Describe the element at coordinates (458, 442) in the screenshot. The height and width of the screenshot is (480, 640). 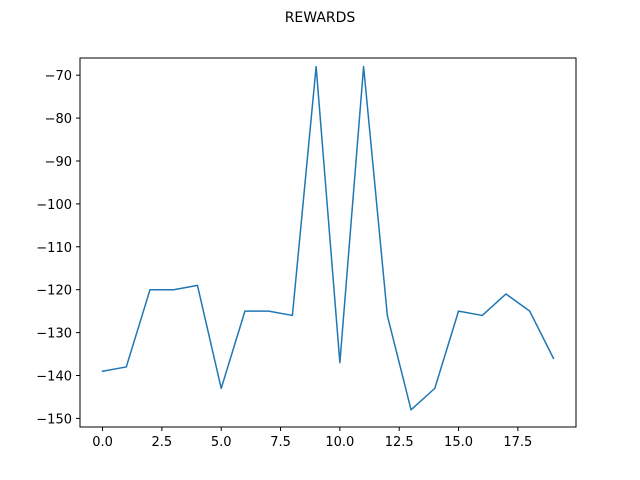
I see `x-tick-label: 15.0` at that location.